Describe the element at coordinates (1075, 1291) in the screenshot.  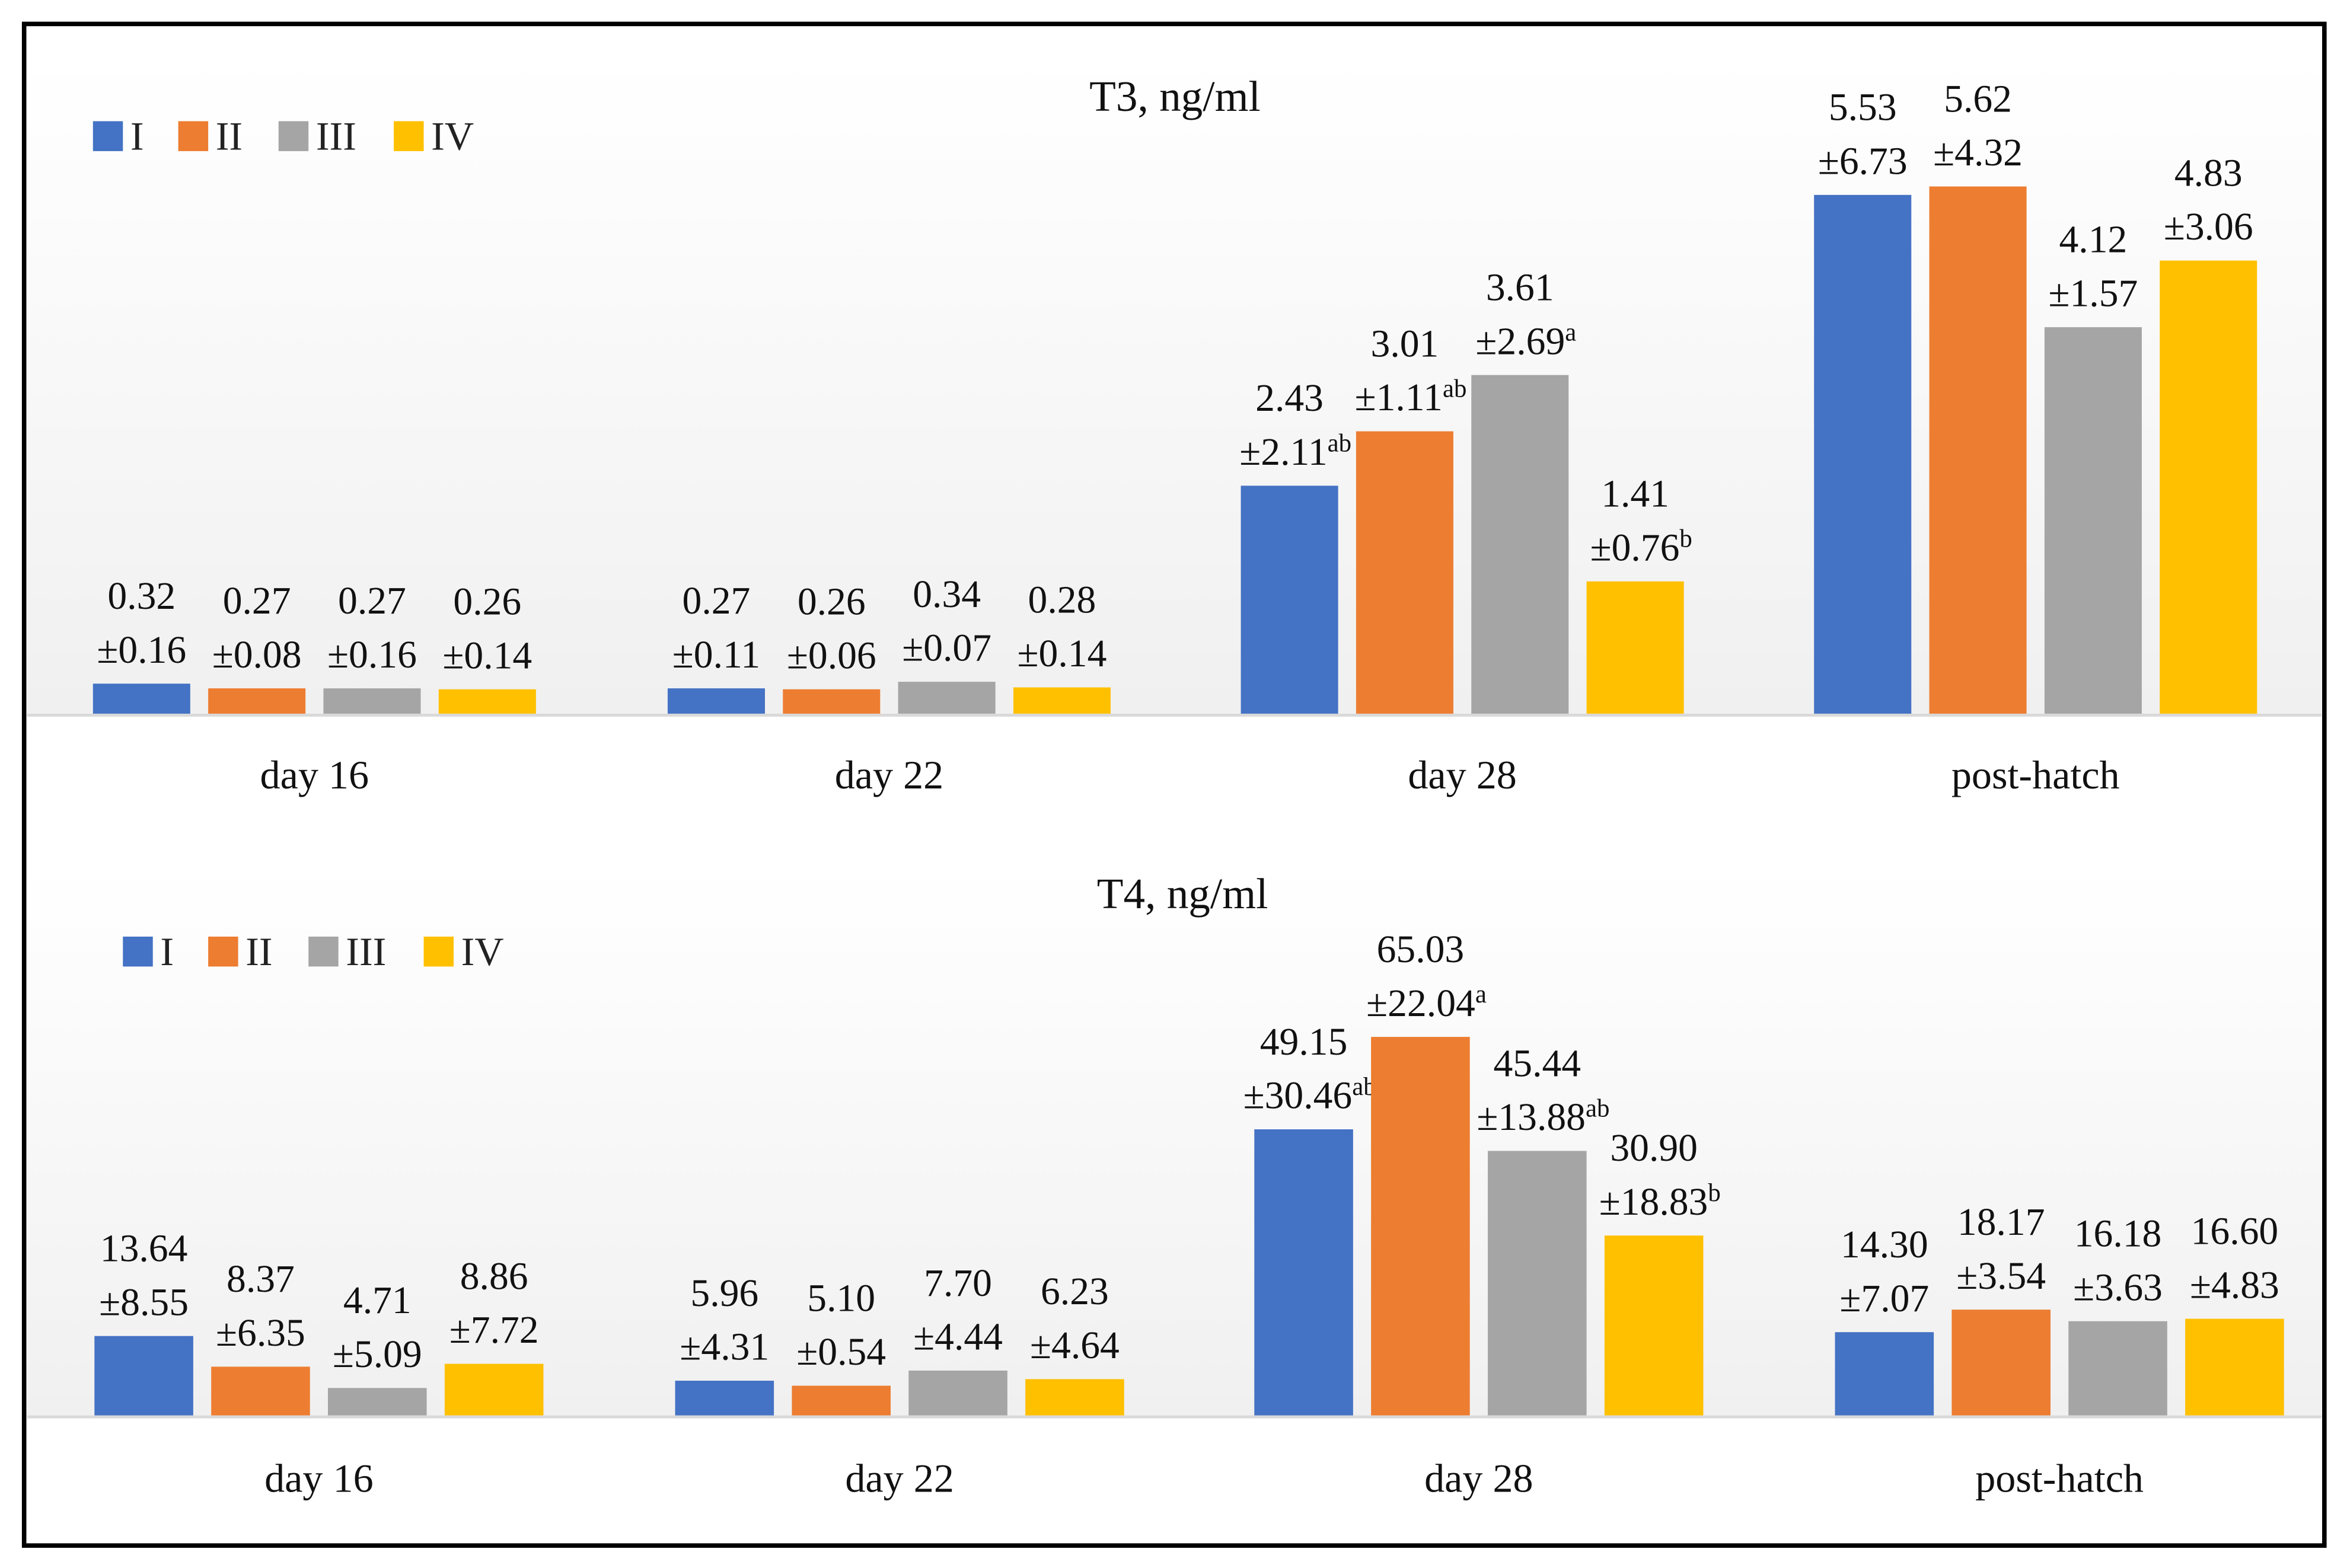
I see `data-label-value: 6.23` at that location.